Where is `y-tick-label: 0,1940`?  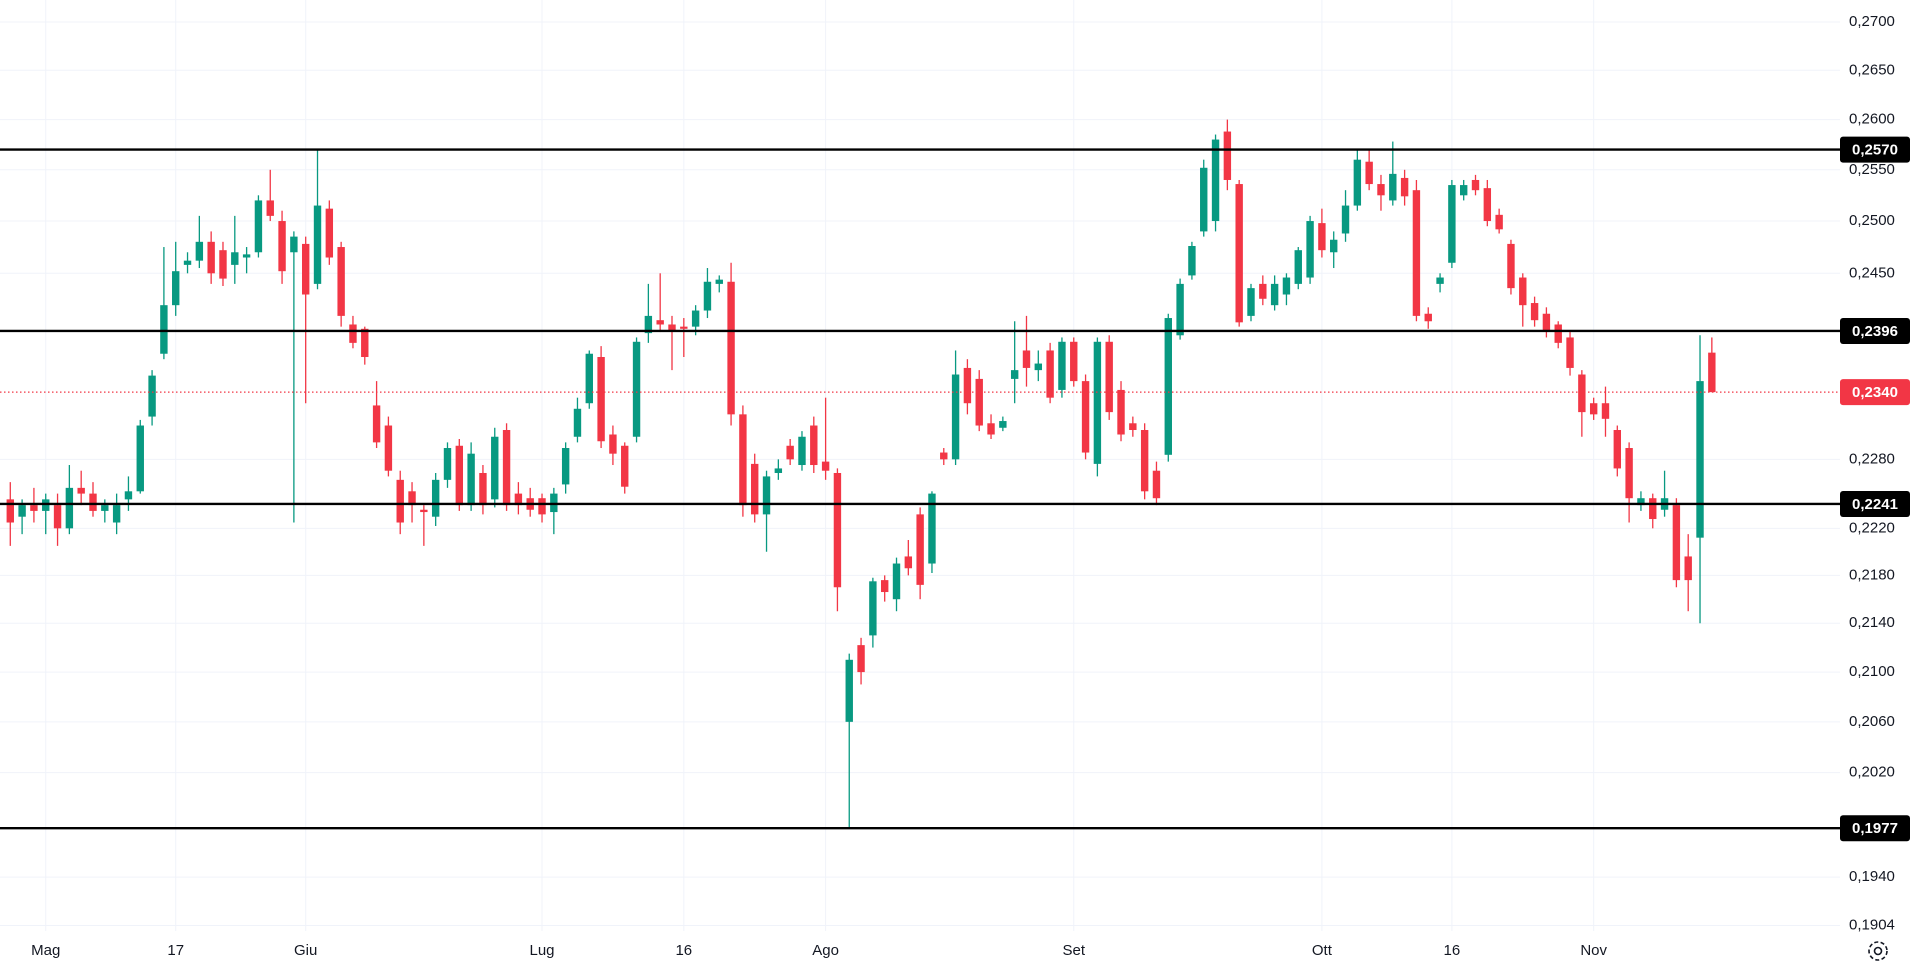 y-tick-label: 0,1940 is located at coordinates (1872, 876).